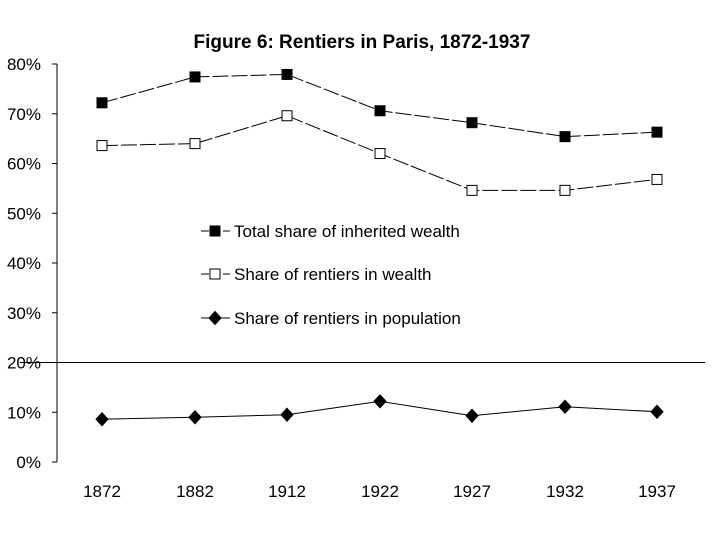 The image size is (720, 540). What do you see at coordinates (102, 491) in the screenshot?
I see `x-tick-label: 1872` at bounding box center [102, 491].